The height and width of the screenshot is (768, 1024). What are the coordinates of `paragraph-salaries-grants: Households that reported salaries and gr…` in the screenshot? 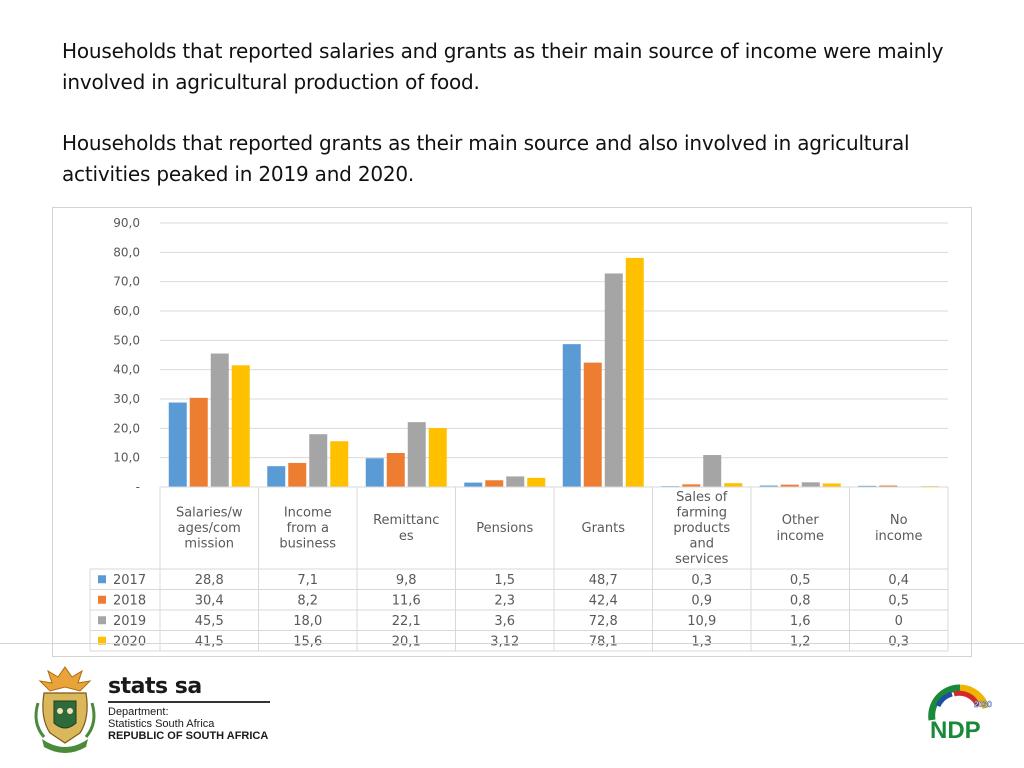 It's located at (503, 66).